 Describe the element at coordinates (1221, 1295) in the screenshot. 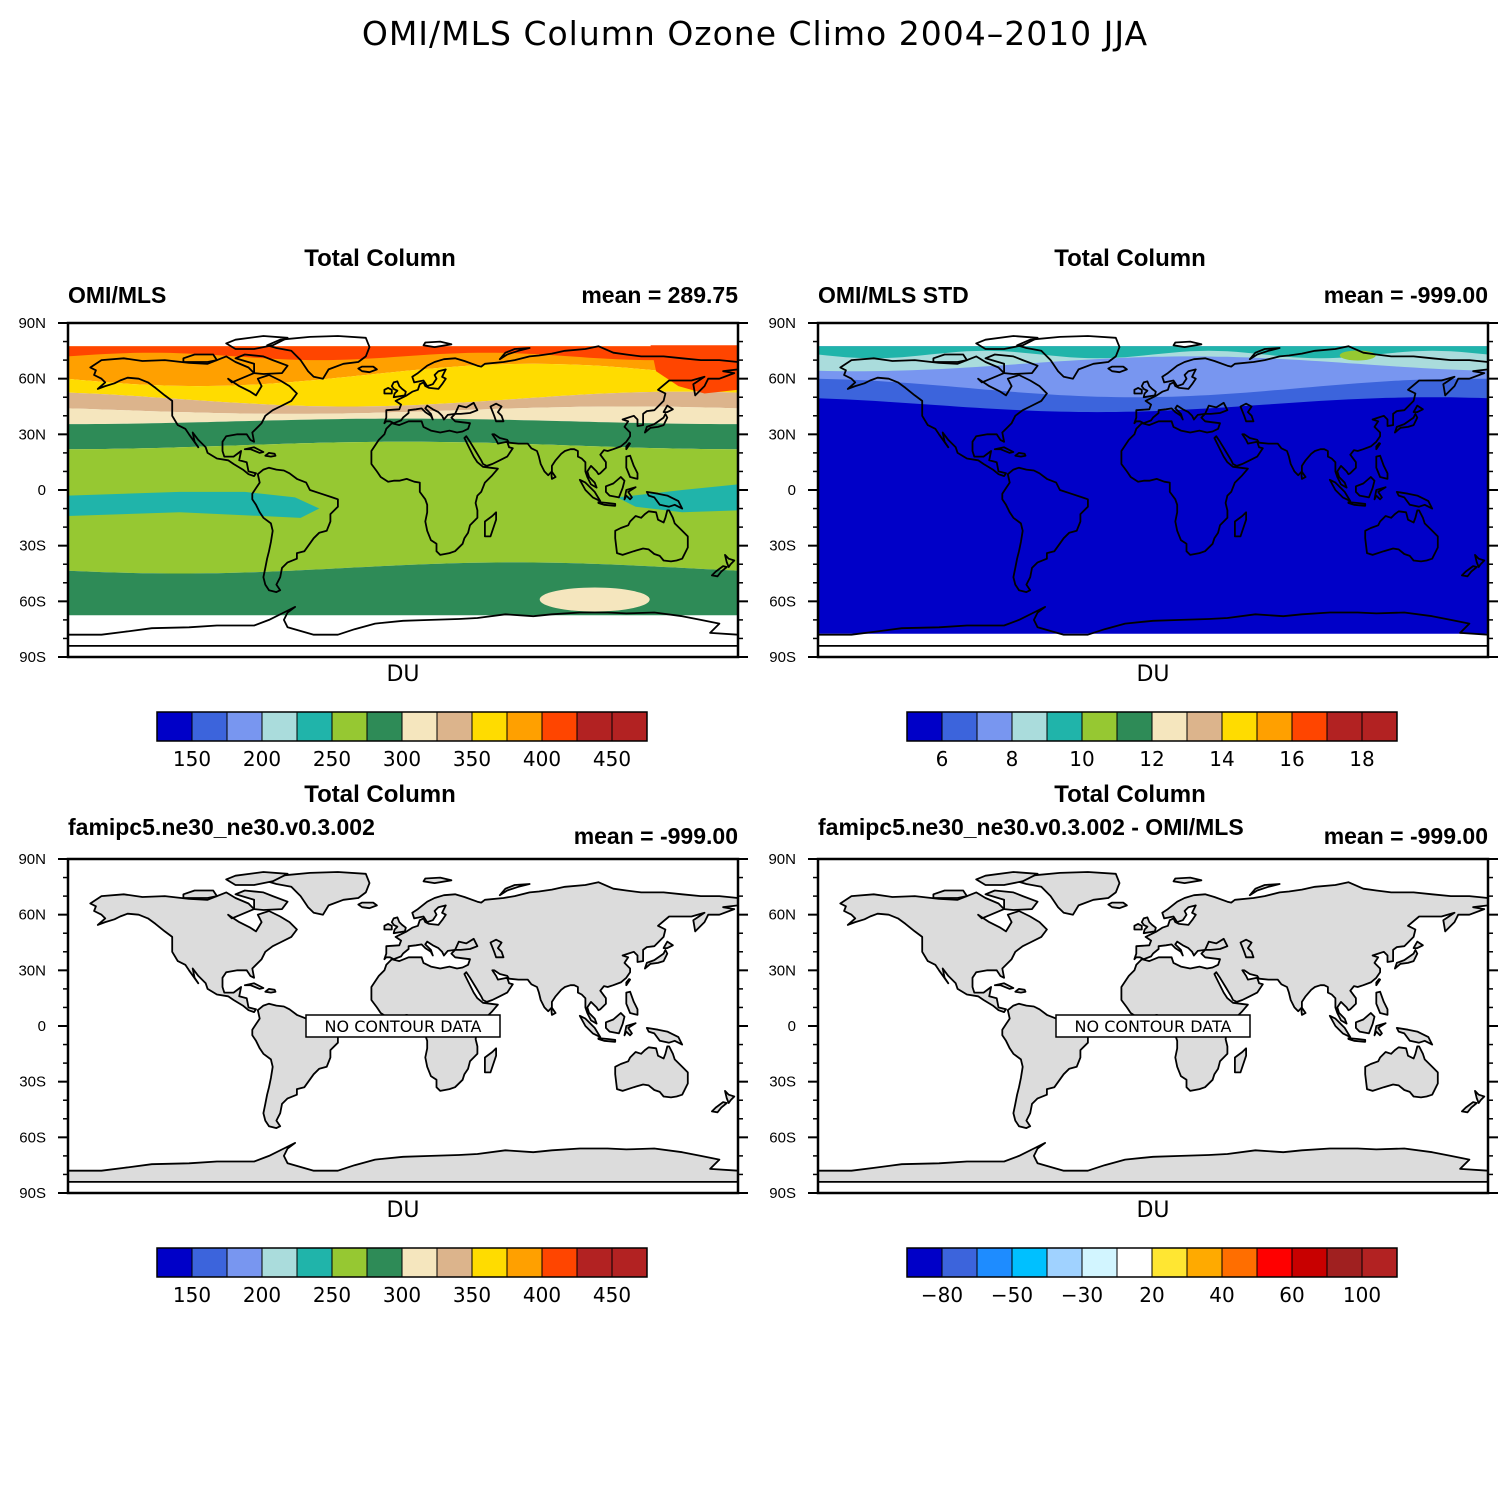

I see `colorbar-tick-label: 40` at that location.